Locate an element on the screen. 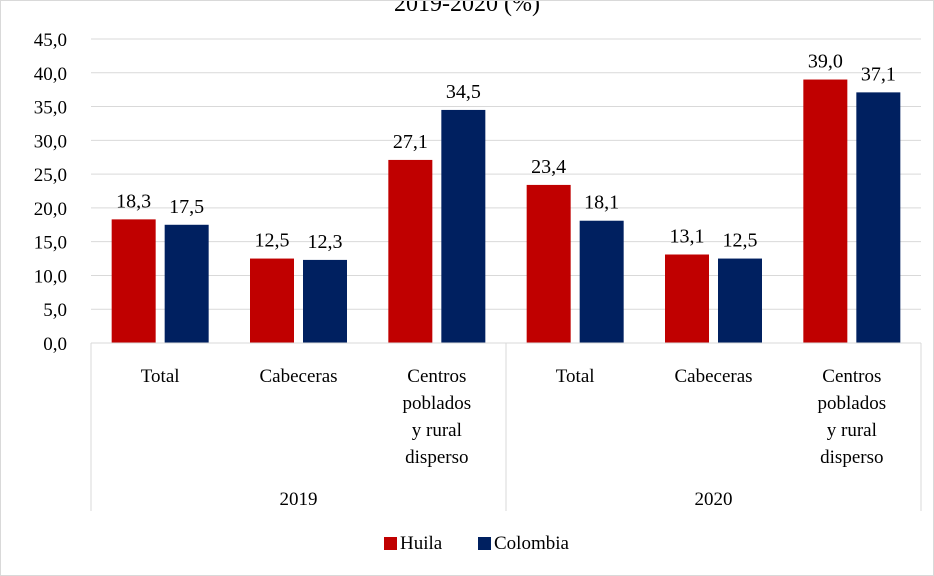 Image resolution: width=934 pixels, height=576 pixels. data-label: 18,3 is located at coordinates (133, 201).